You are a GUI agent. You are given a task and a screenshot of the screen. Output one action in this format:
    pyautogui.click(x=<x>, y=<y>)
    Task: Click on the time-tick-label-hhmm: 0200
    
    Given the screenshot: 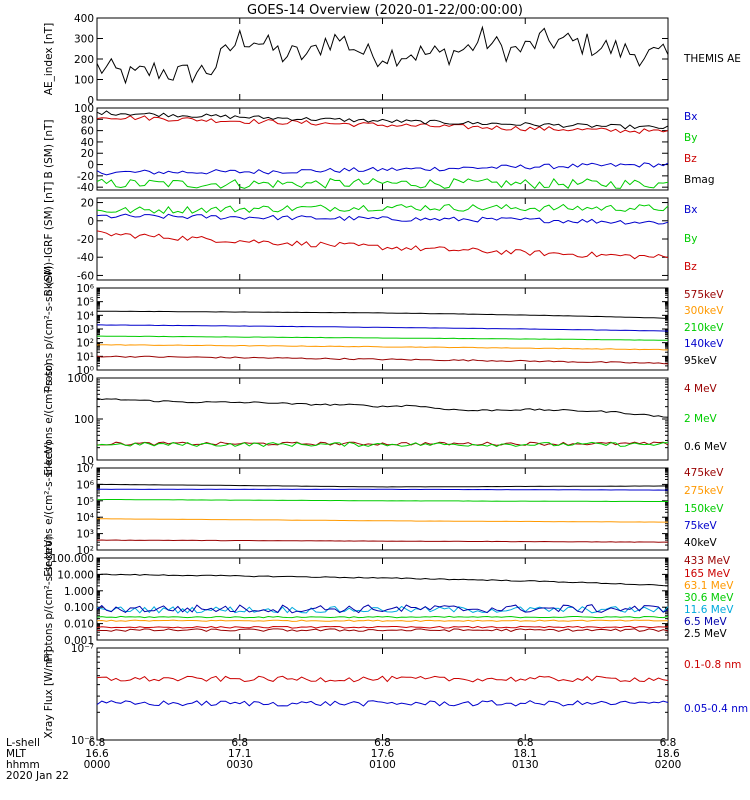 What is the action you would take?
    pyautogui.click(x=668, y=765)
    